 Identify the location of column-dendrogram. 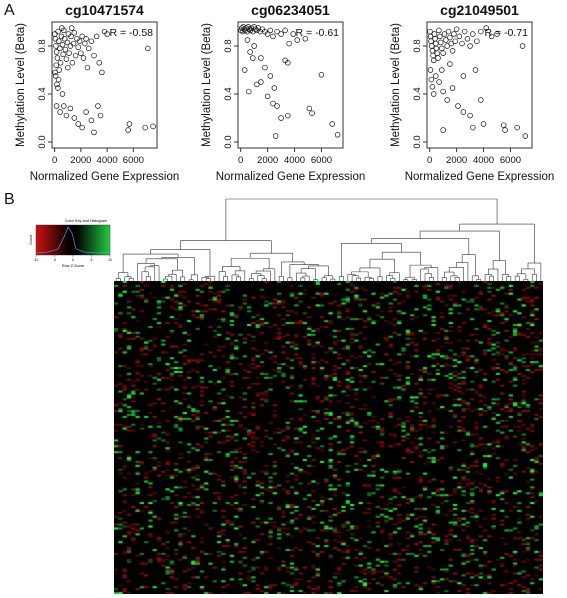
(328, 239).